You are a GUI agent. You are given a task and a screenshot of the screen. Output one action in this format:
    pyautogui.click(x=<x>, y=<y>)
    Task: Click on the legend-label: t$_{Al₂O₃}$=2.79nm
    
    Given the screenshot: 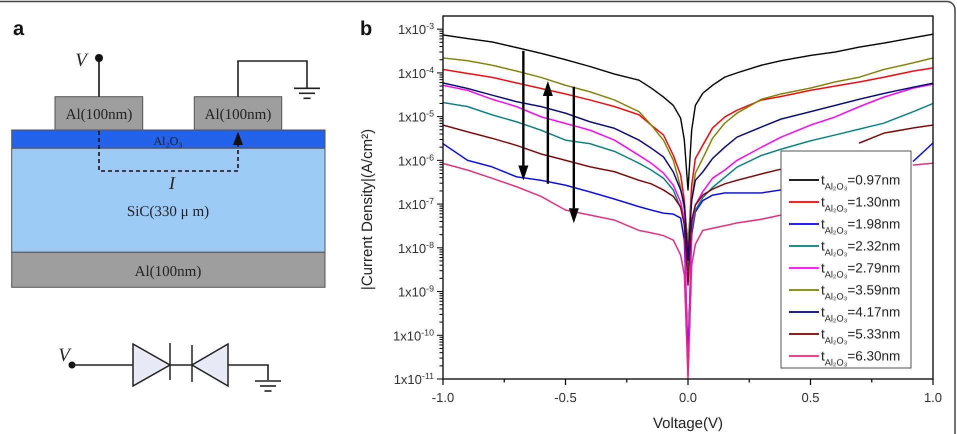 What is the action you would take?
    pyautogui.click(x=860, y=270)
    